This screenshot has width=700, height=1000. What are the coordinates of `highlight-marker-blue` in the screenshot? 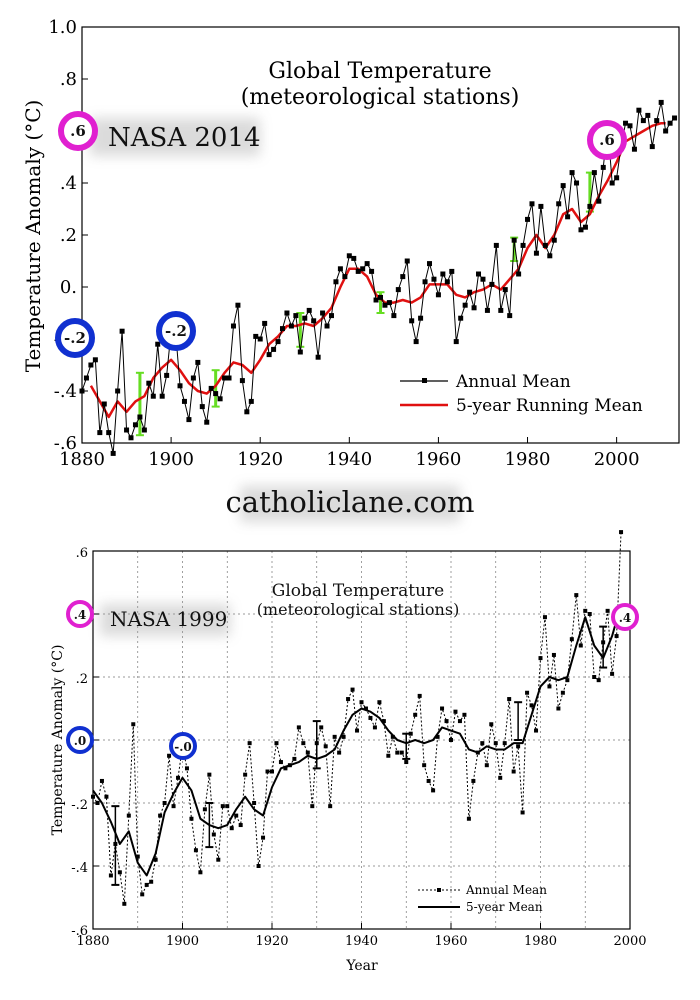 It's located at (183, 746).